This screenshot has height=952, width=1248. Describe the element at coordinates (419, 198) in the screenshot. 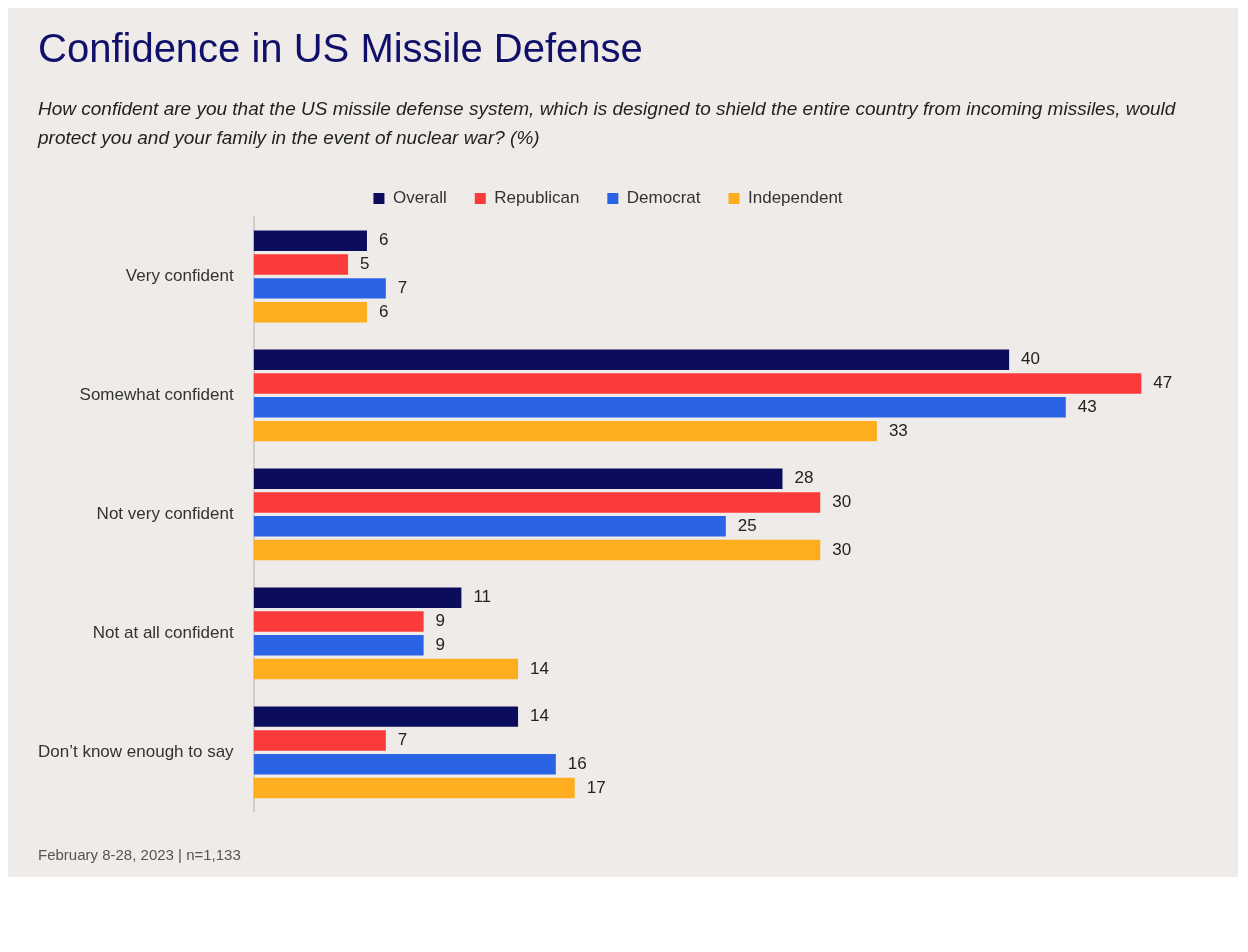

I see `legend-label: Overall` at that location.